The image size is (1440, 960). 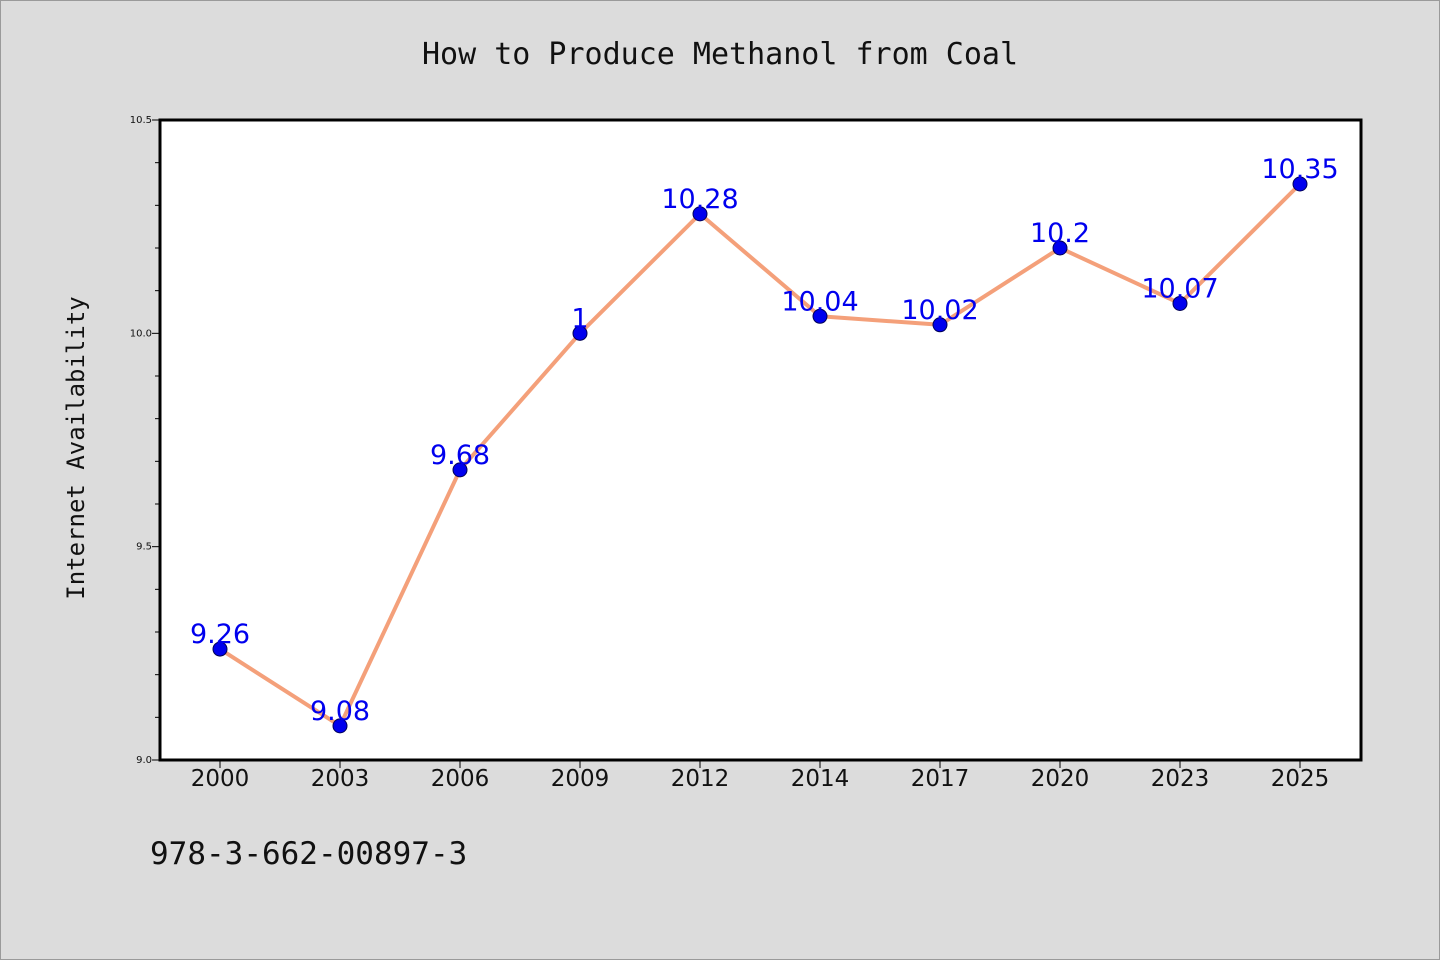 I want to click on x-tick-label: 2017, so click(x=940, y=779).